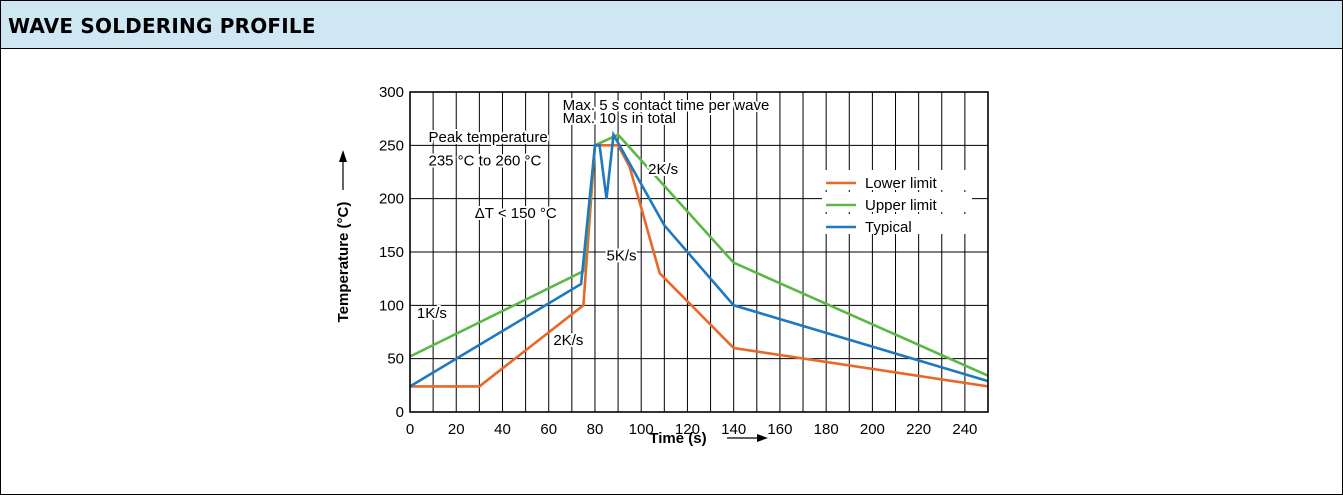 Image resolution: width=1343 pixels, height=495 pixels. I want to click on annotation-label: 235 °C to 260 °C, so click(484, 161).